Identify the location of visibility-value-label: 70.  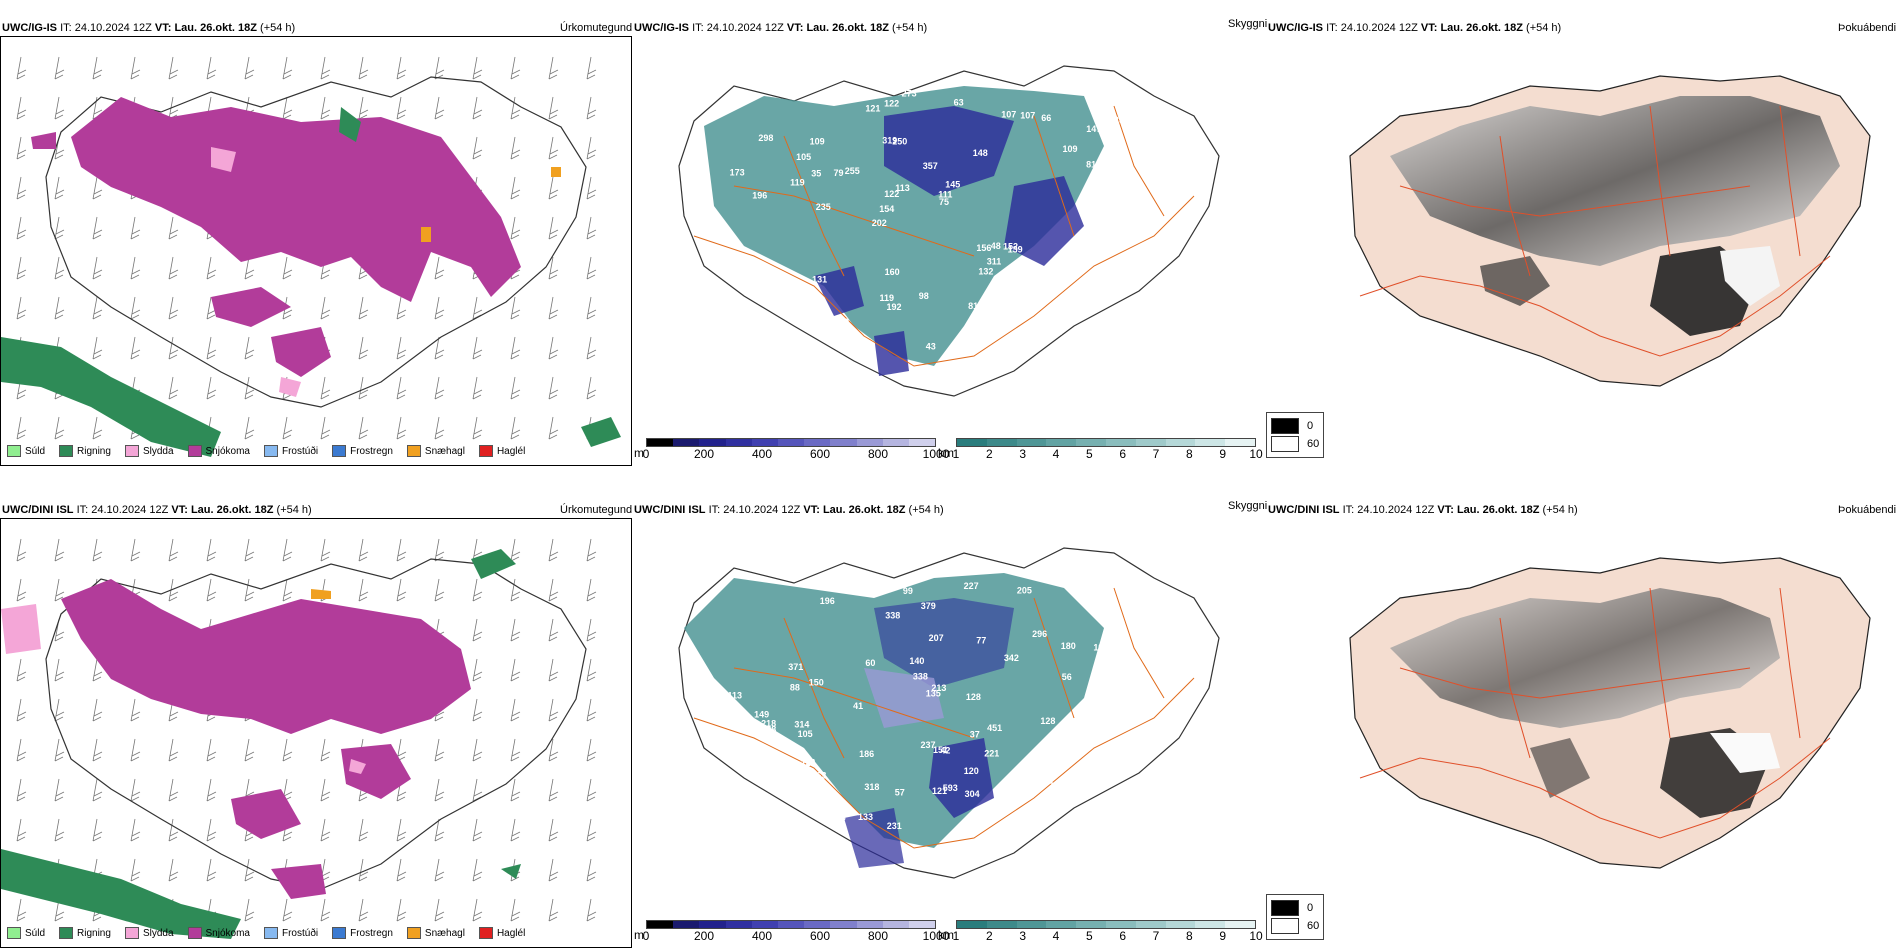
(844, 322).